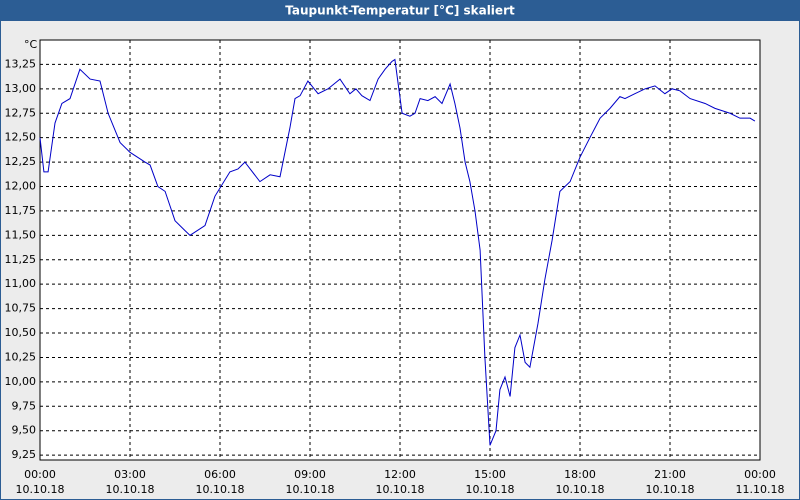 This screenshot has width=800, height=500. Describe the element at coordinates (21, 112) in the screenshot. I see `y-tick-label: 12,75` at that location.